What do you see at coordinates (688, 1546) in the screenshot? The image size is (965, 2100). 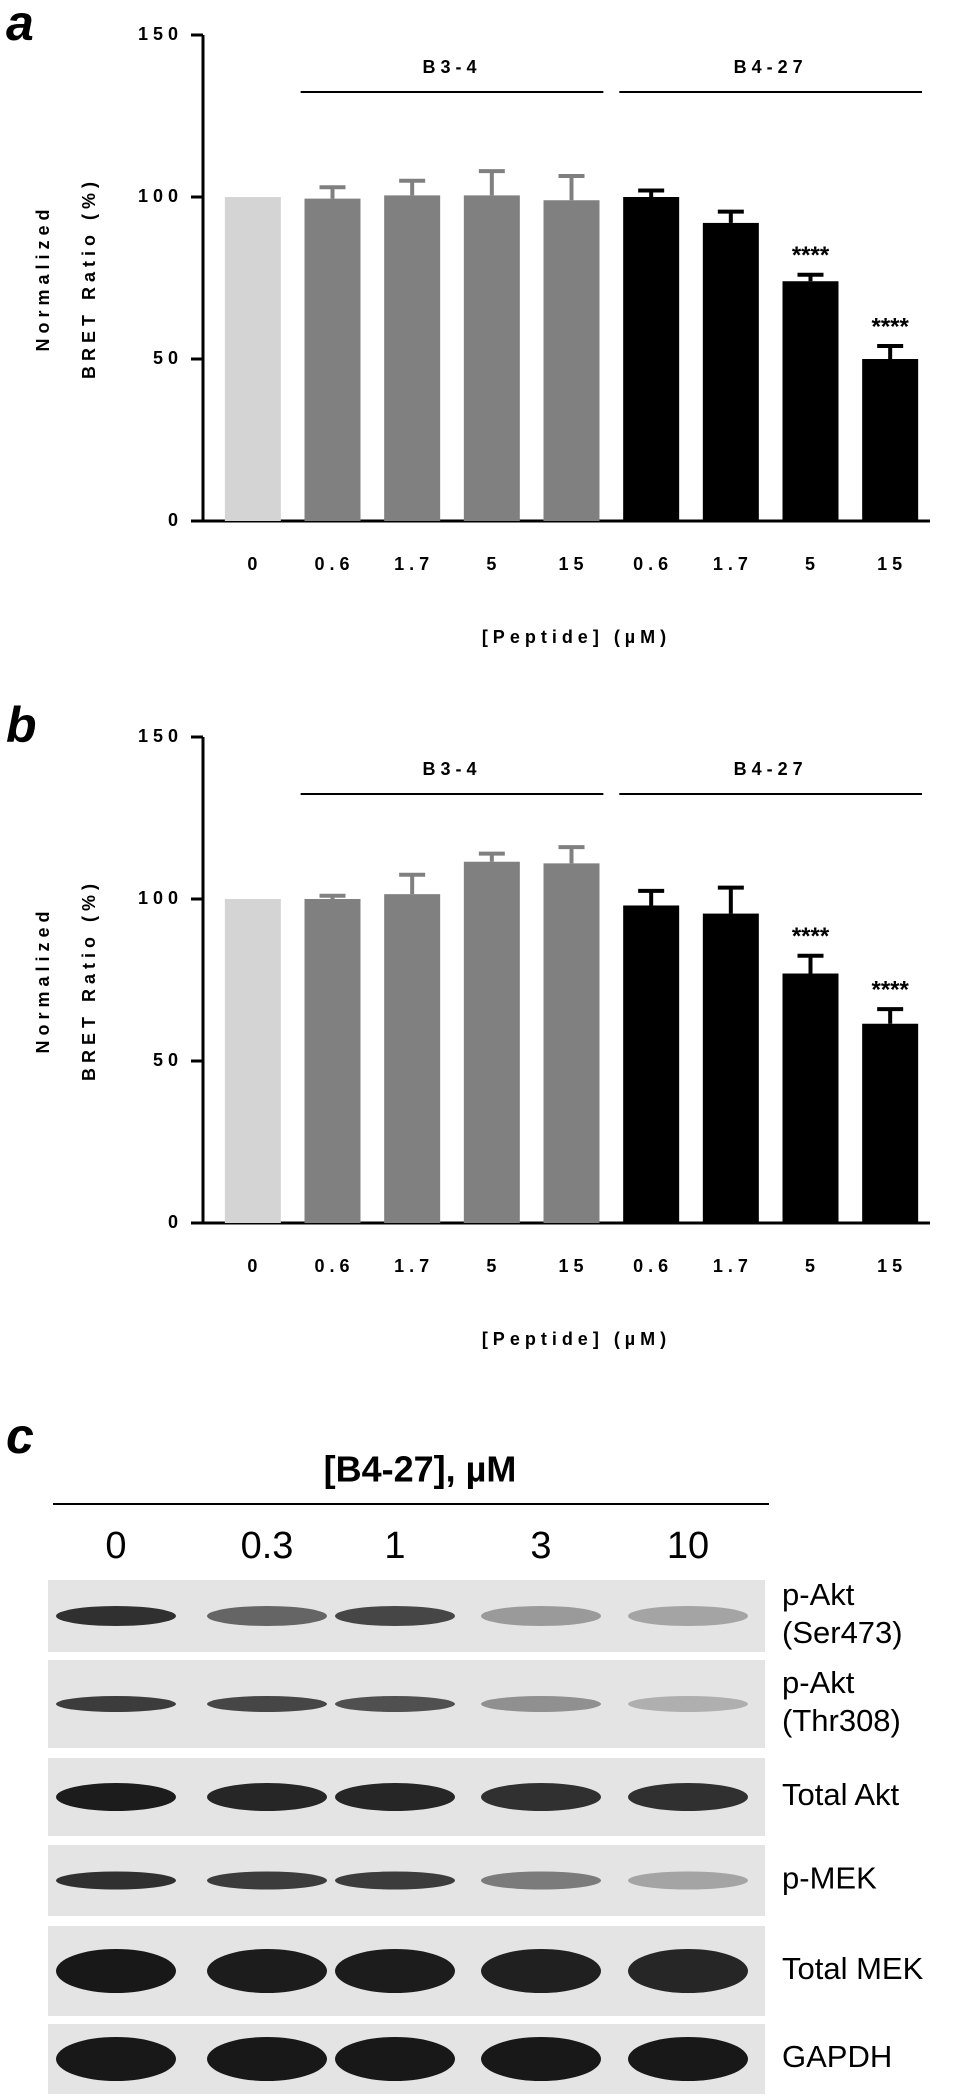 I see `dose-label: 10` at bounding box center [688, 1546].